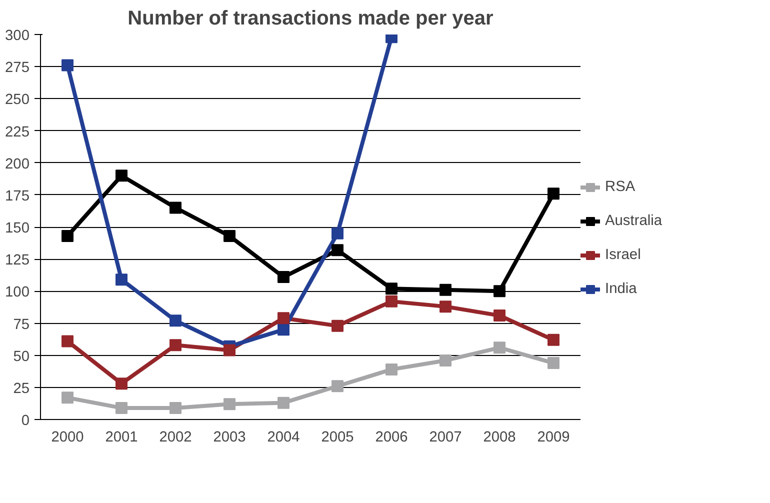  What do you see at coordinates (21, 388) in the screenshot?
I see `y-tick-label: 25` at bounding box center [21, 388].